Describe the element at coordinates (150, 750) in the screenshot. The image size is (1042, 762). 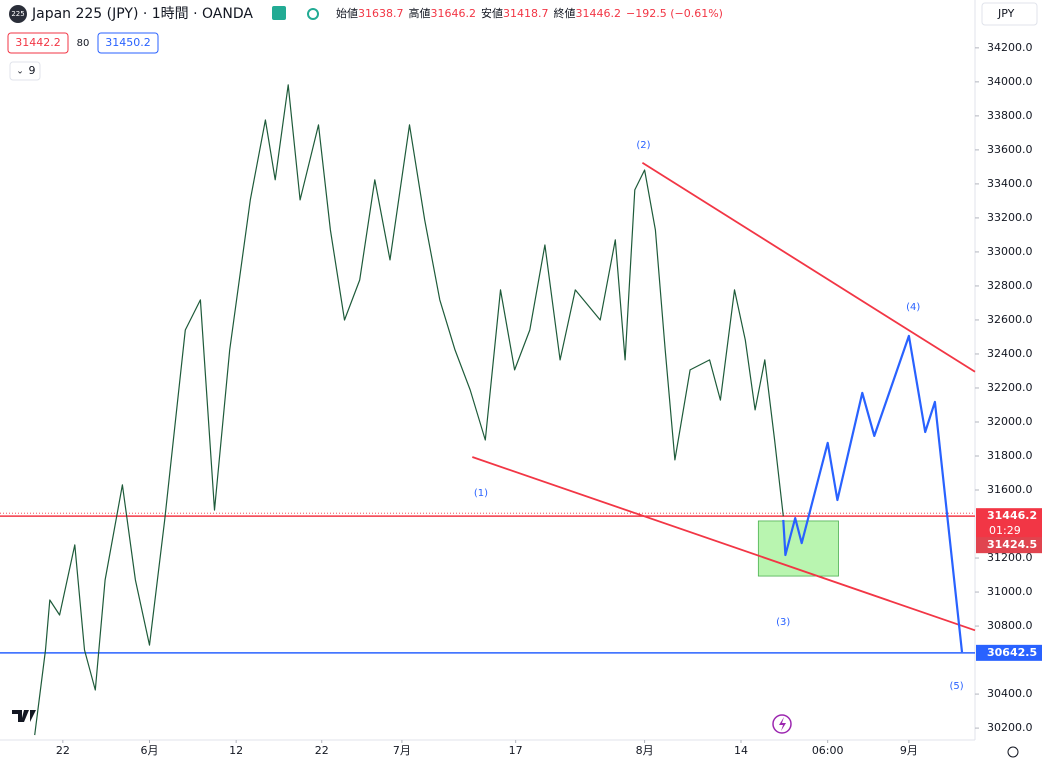
I see `x-tick-label: 6月` at that location.